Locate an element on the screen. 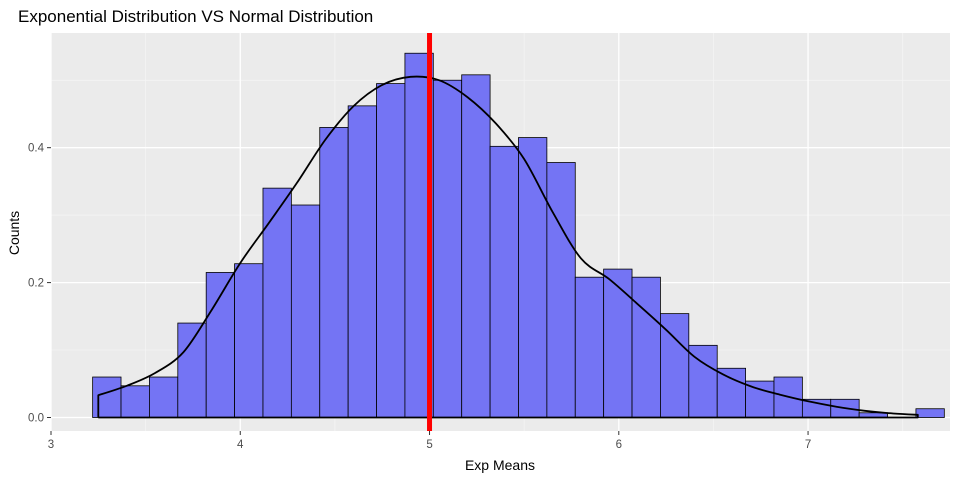 The image size is (960, 480). y-axis: 0.0 0.2 0.4 is located at coordinates (39, 284).